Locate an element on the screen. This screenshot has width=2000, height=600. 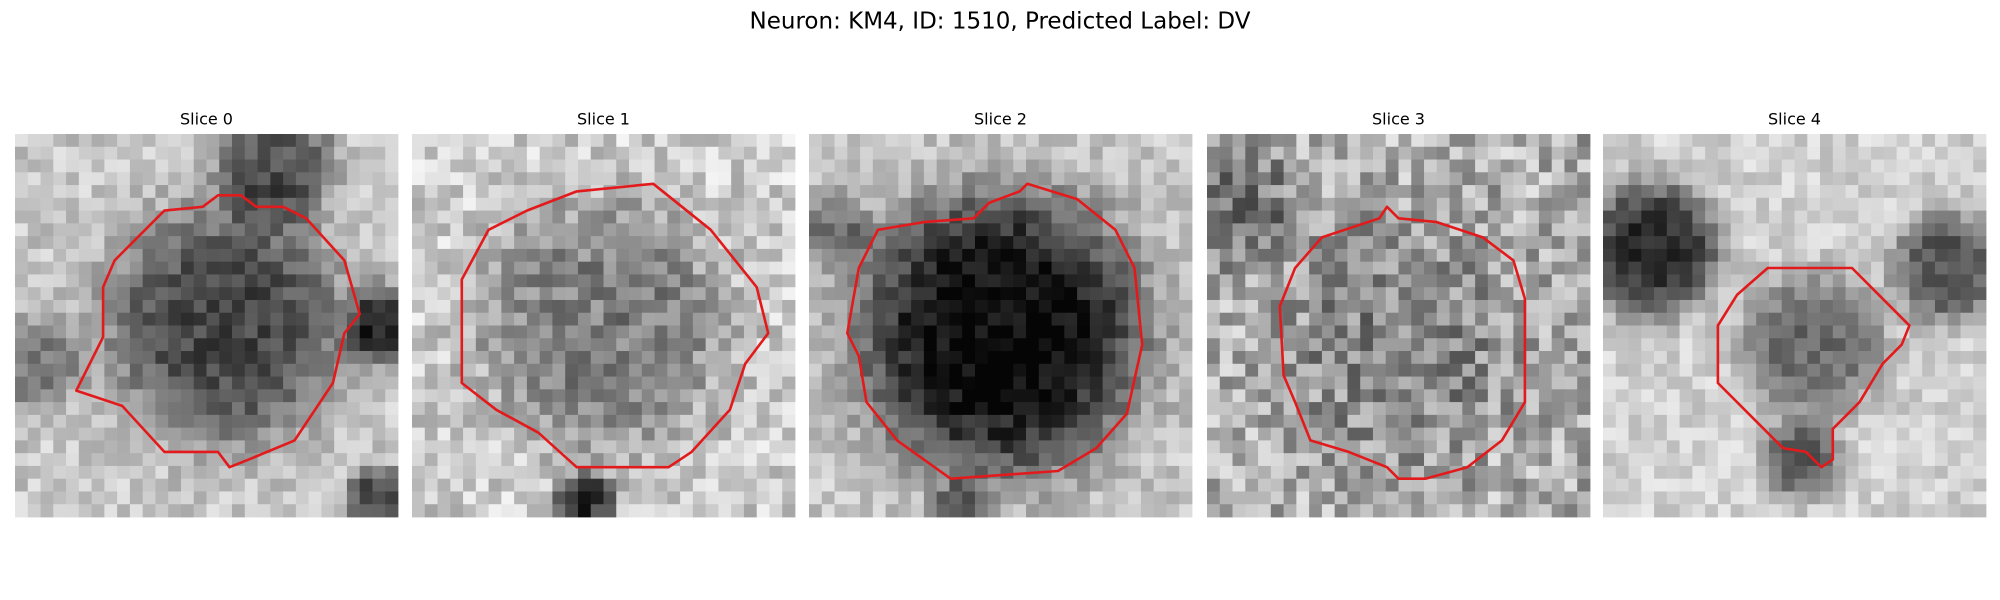
panel-title: Slice 0 is located at coordinates (206, 119).